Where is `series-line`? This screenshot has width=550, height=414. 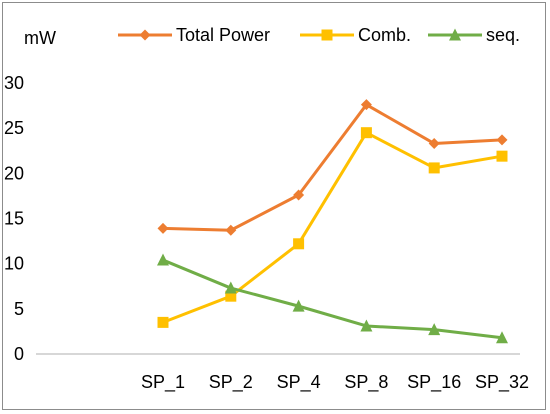 series-line is located at coordinates (332, 299).